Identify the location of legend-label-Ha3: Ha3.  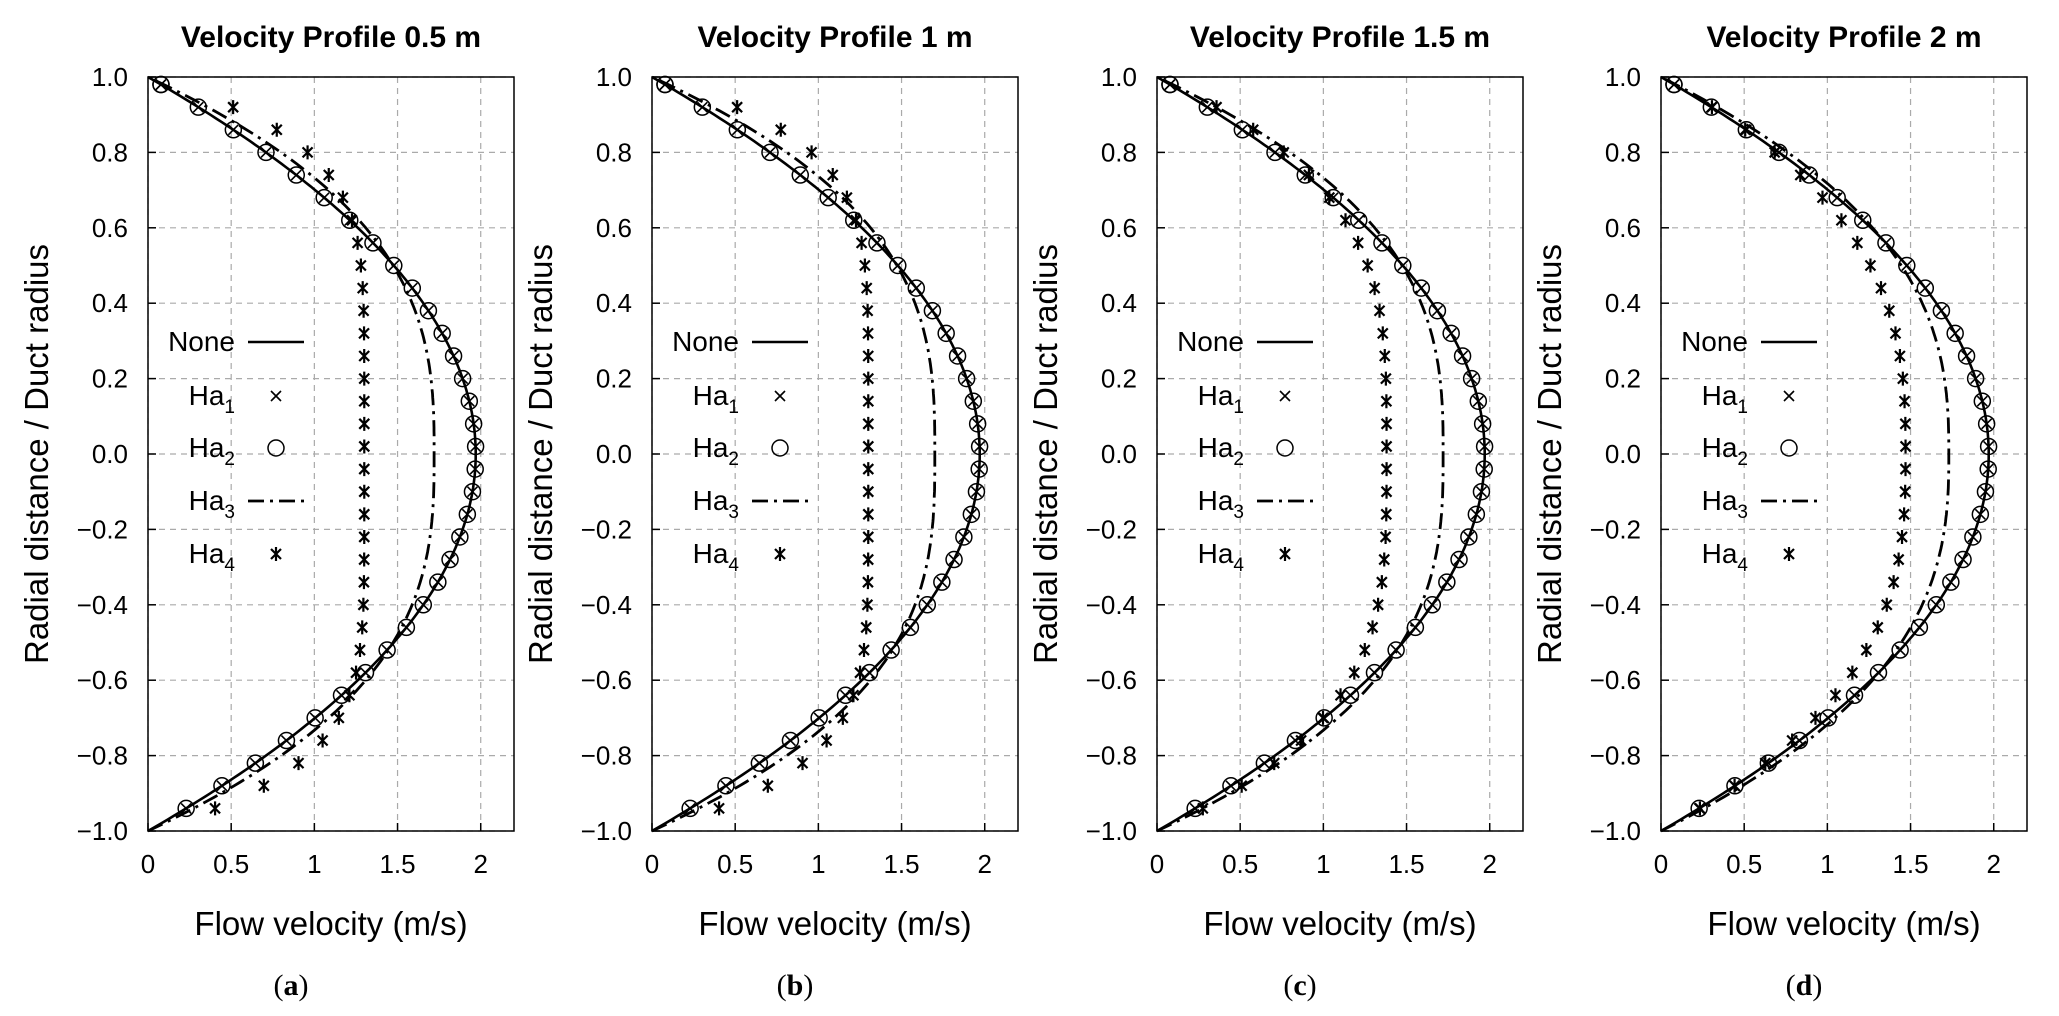
(1725, 504).